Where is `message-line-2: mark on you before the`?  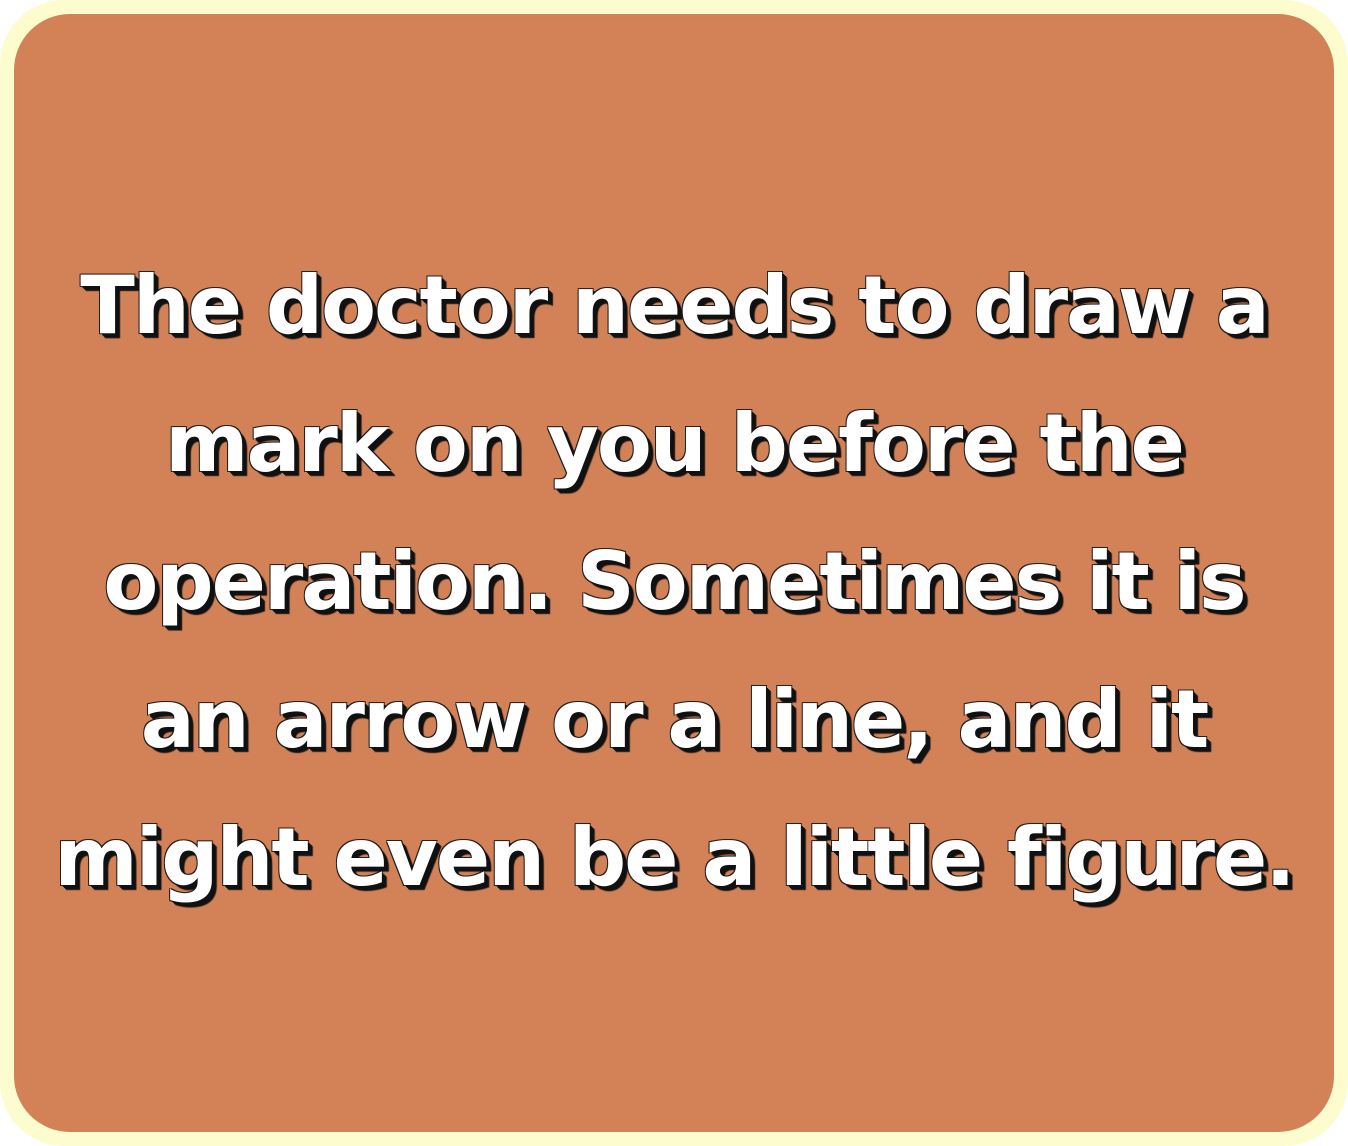 message-line-2: mark on you before the is located at coordinates (675, 443).